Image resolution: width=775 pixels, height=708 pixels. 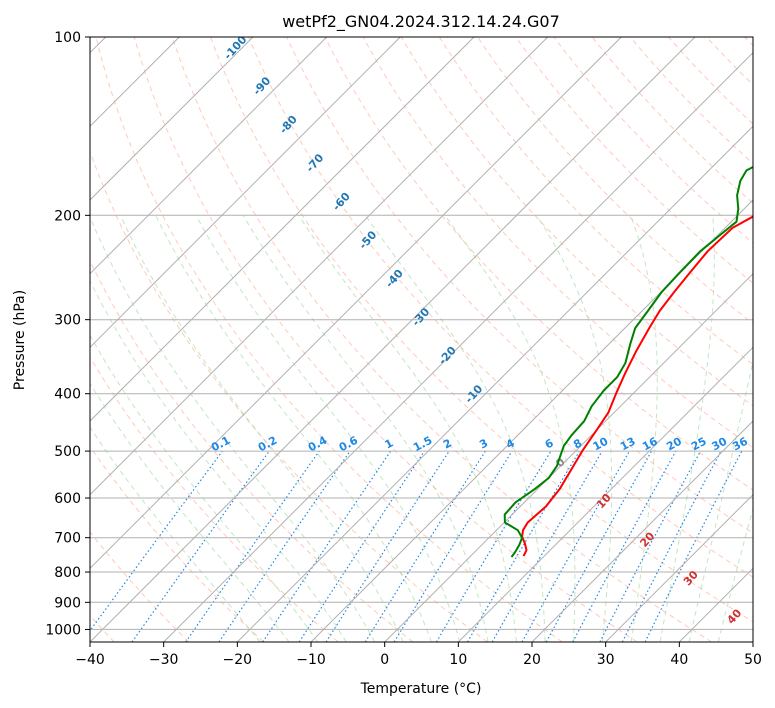 I want to click on y-tick-label: 900, so click(x=67, y=603).